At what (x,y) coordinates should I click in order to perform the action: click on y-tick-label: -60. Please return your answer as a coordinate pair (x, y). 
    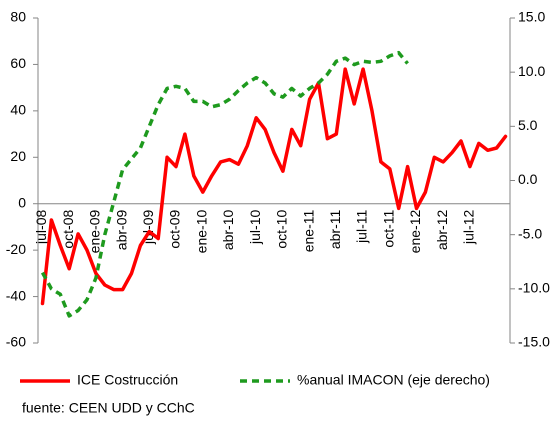
    Looking at the image, I should click on (16, 342).